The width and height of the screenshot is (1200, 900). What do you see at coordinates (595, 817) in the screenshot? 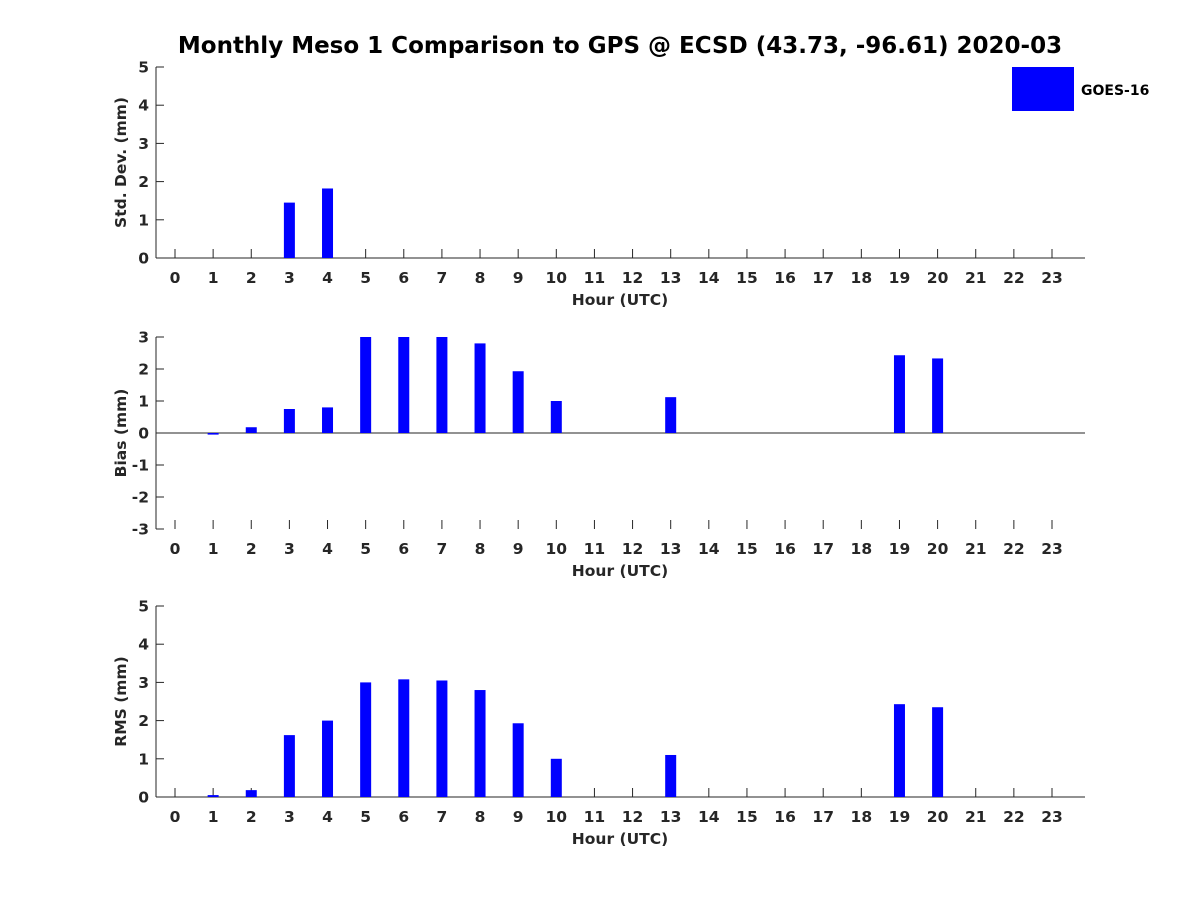
I see `x-tick-label: 11` at bounding box center [595, 817].